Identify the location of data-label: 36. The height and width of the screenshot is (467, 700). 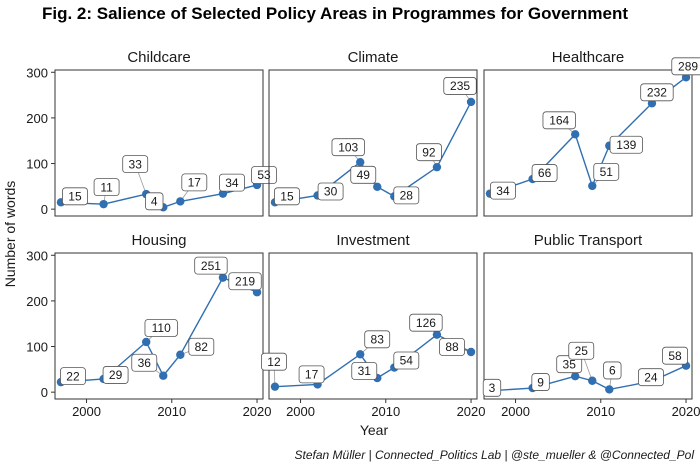
(145, 363).